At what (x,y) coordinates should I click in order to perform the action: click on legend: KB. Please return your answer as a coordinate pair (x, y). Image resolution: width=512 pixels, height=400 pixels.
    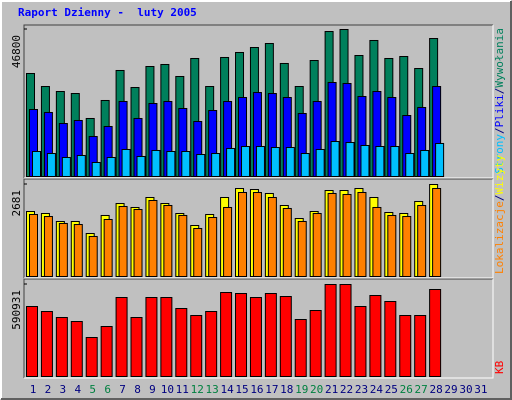
    Looking at the image, I should click on (499, 367).